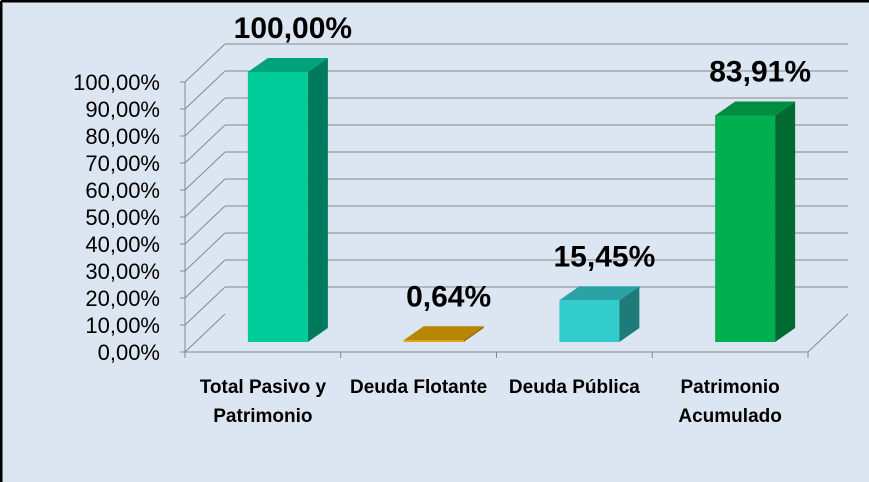  Describe the element at coordinates (760, 71) in the screenshot. I see `data-label: 83,91%` at that location.